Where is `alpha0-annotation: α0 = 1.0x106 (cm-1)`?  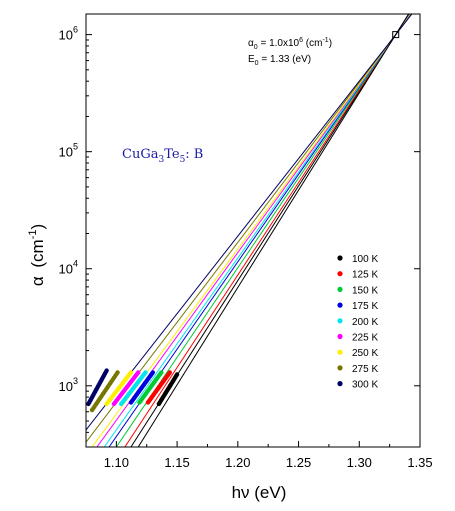
alpha0-annotation: α0 = 1.0x106 (cm-1) is located at coordinates (290, 44).